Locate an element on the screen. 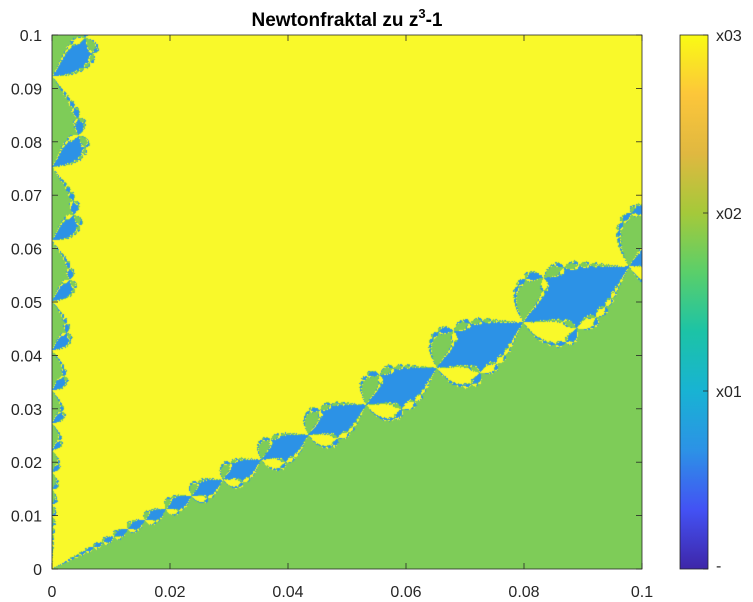  y-tick-label: 0 is located at coordinates (37, 570).